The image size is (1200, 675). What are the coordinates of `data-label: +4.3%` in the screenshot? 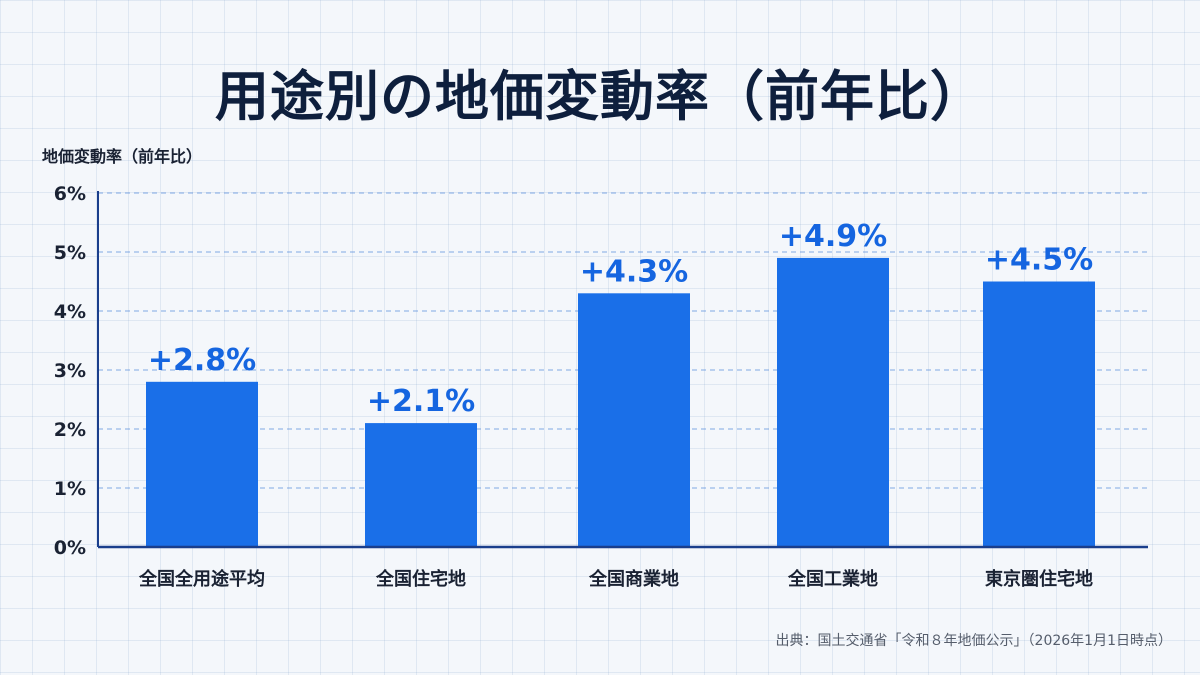 It's located at (634, 271).